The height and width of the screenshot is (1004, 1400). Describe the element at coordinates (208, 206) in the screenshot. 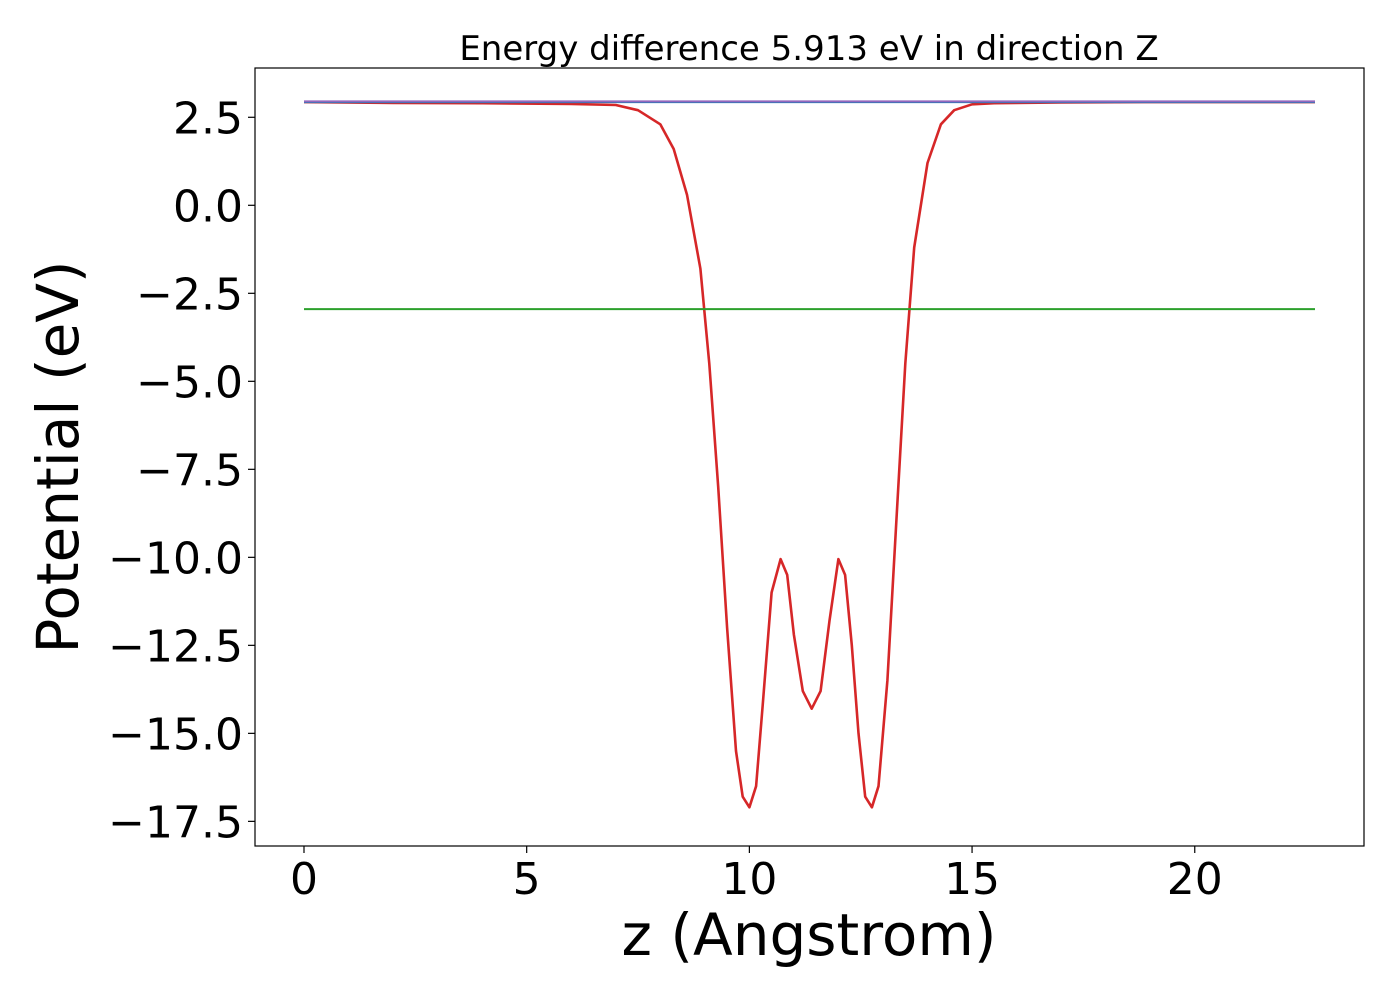

I see `y-tick-label: 0.0` at that location.